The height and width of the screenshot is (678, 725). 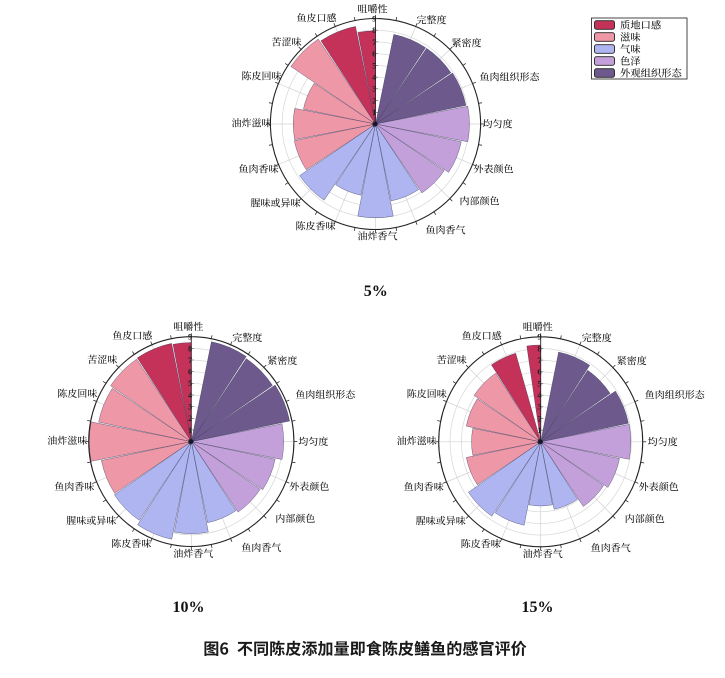 What do you see at coordinates (538, 607) in the screenshot?
I see `svg-text: 15%` at bounding box center [538, 607].